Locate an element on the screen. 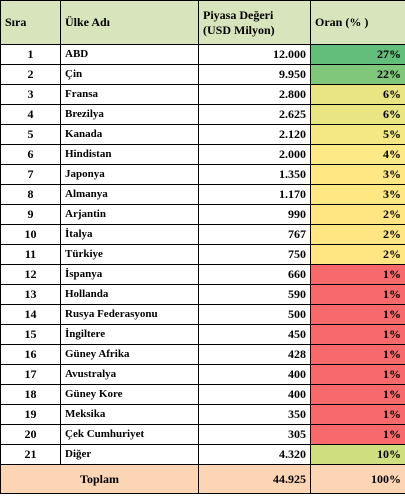 The width and height of the screenshot is (405, 501). row-deger: 428 is located at coordinates (254, 354).